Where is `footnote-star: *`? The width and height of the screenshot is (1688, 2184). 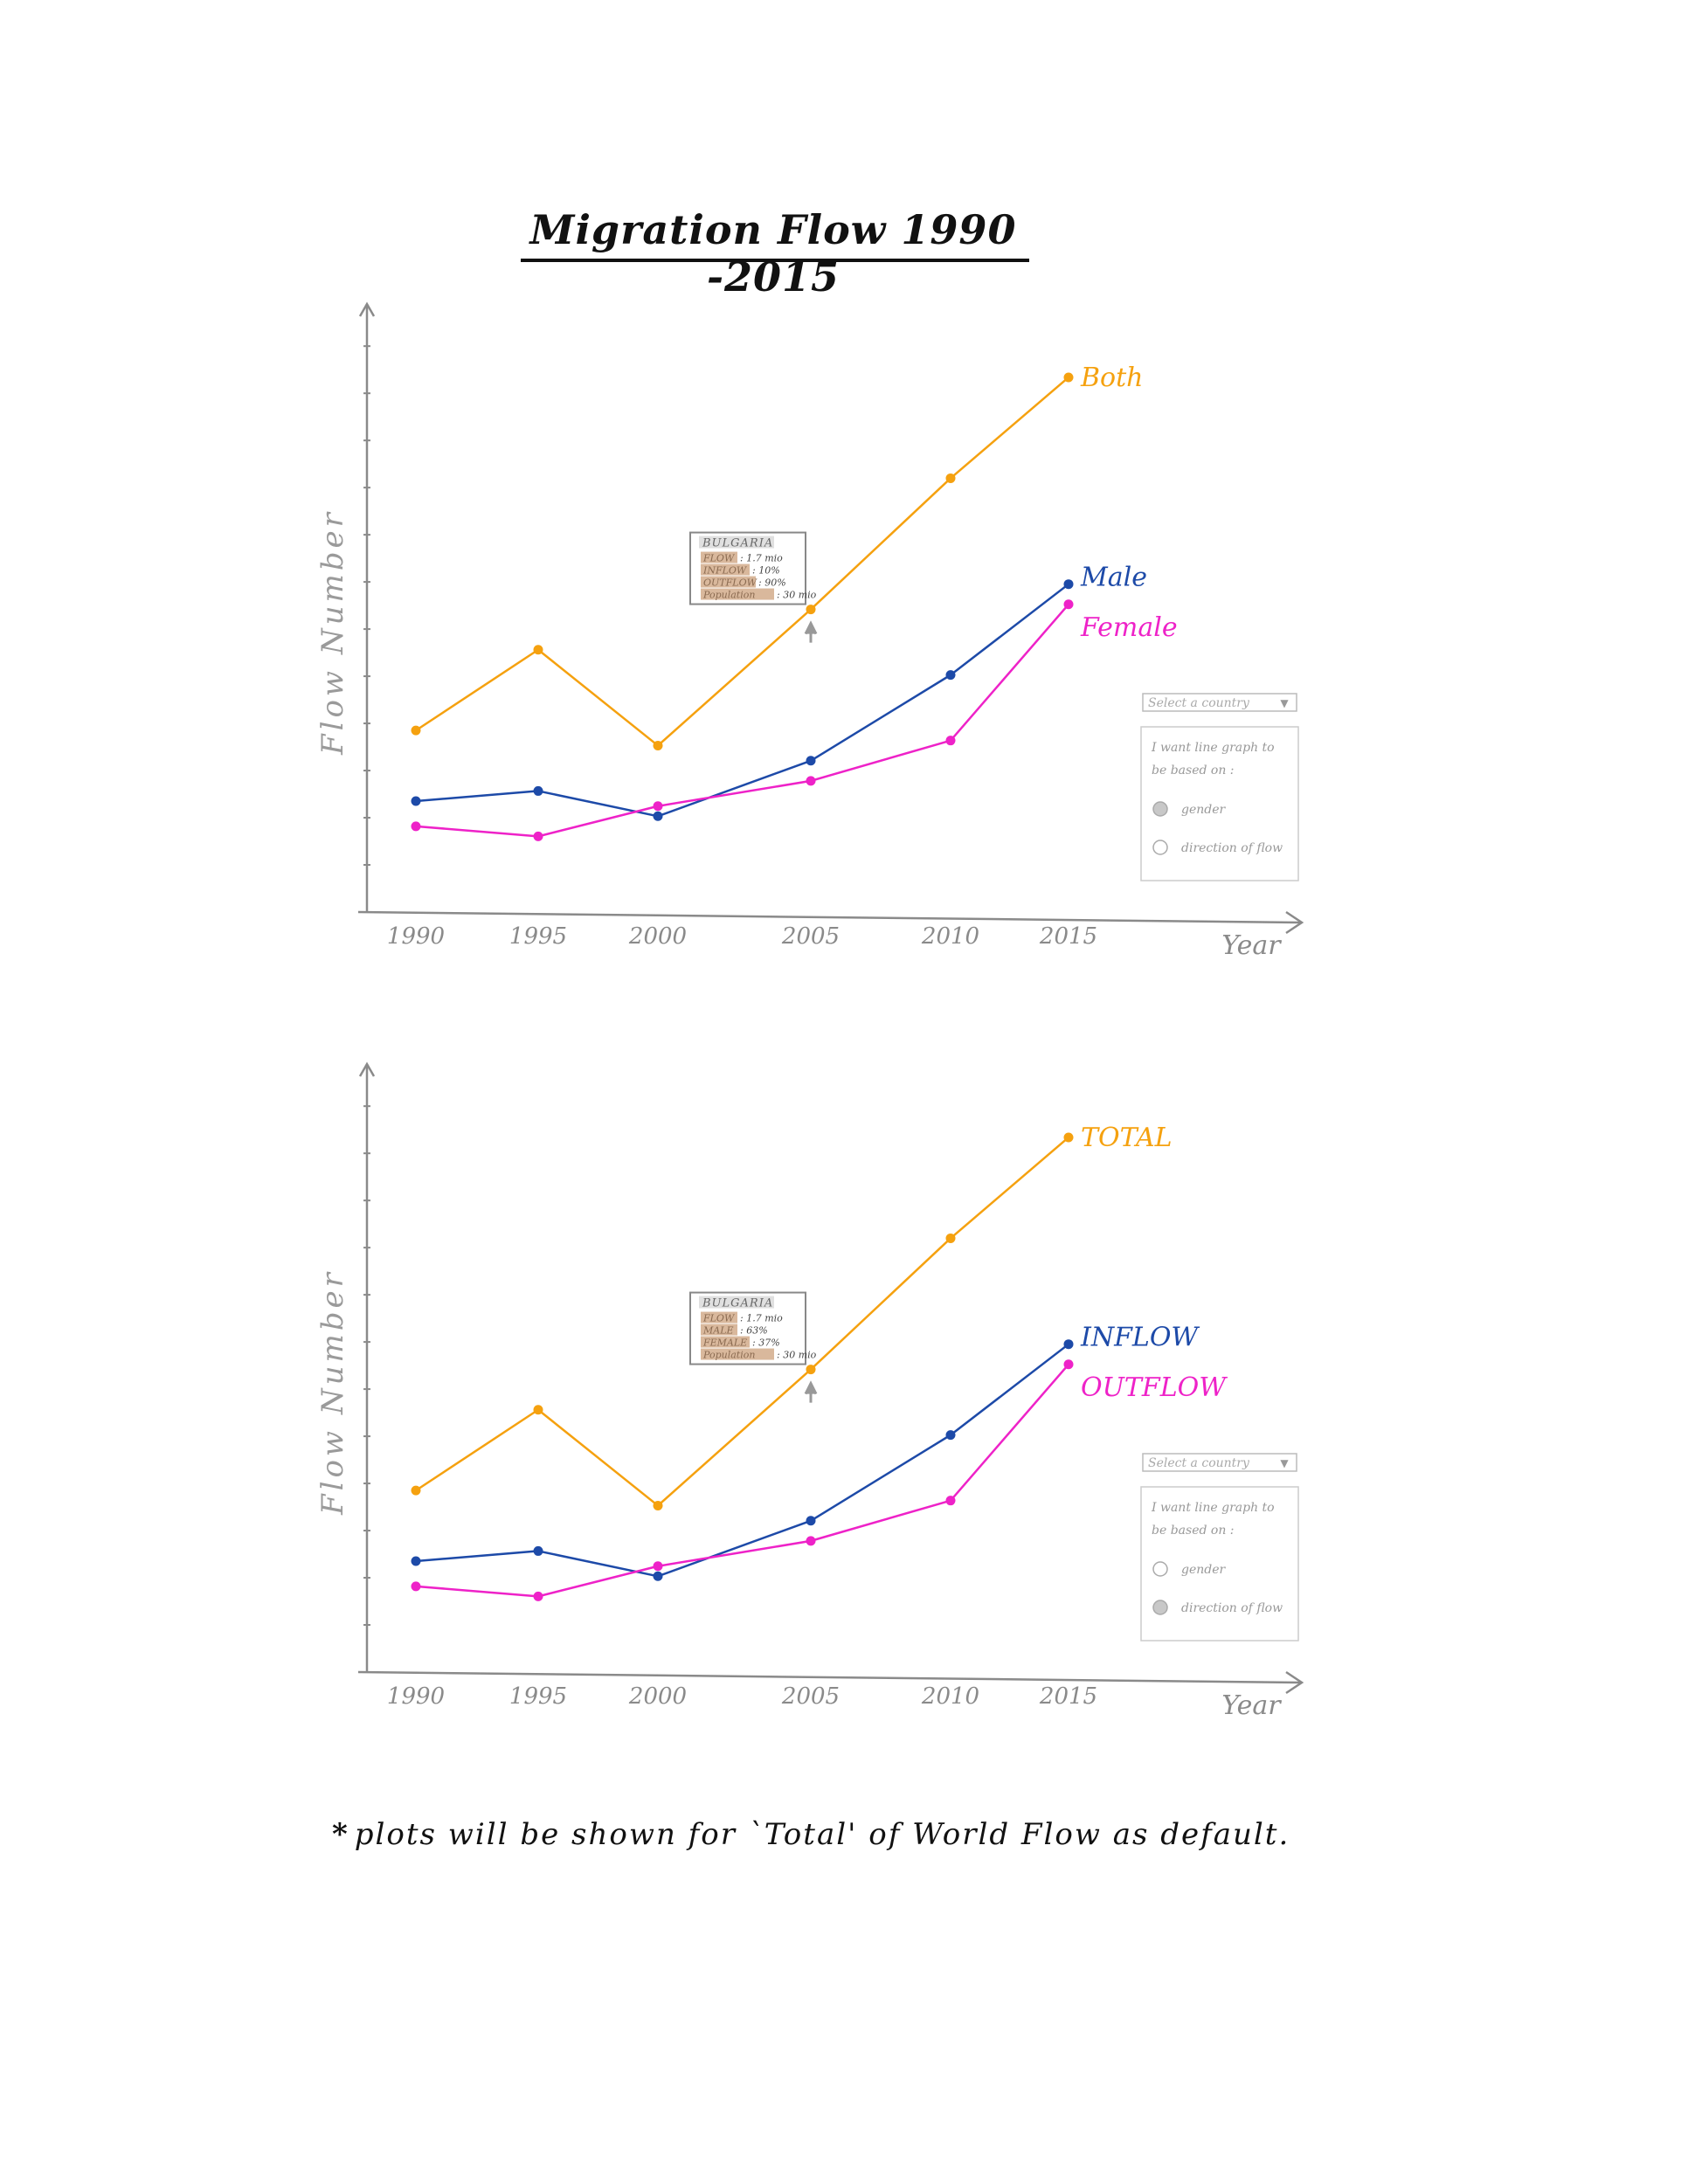 footnote-star: * is located at coordinates (340, 1835).